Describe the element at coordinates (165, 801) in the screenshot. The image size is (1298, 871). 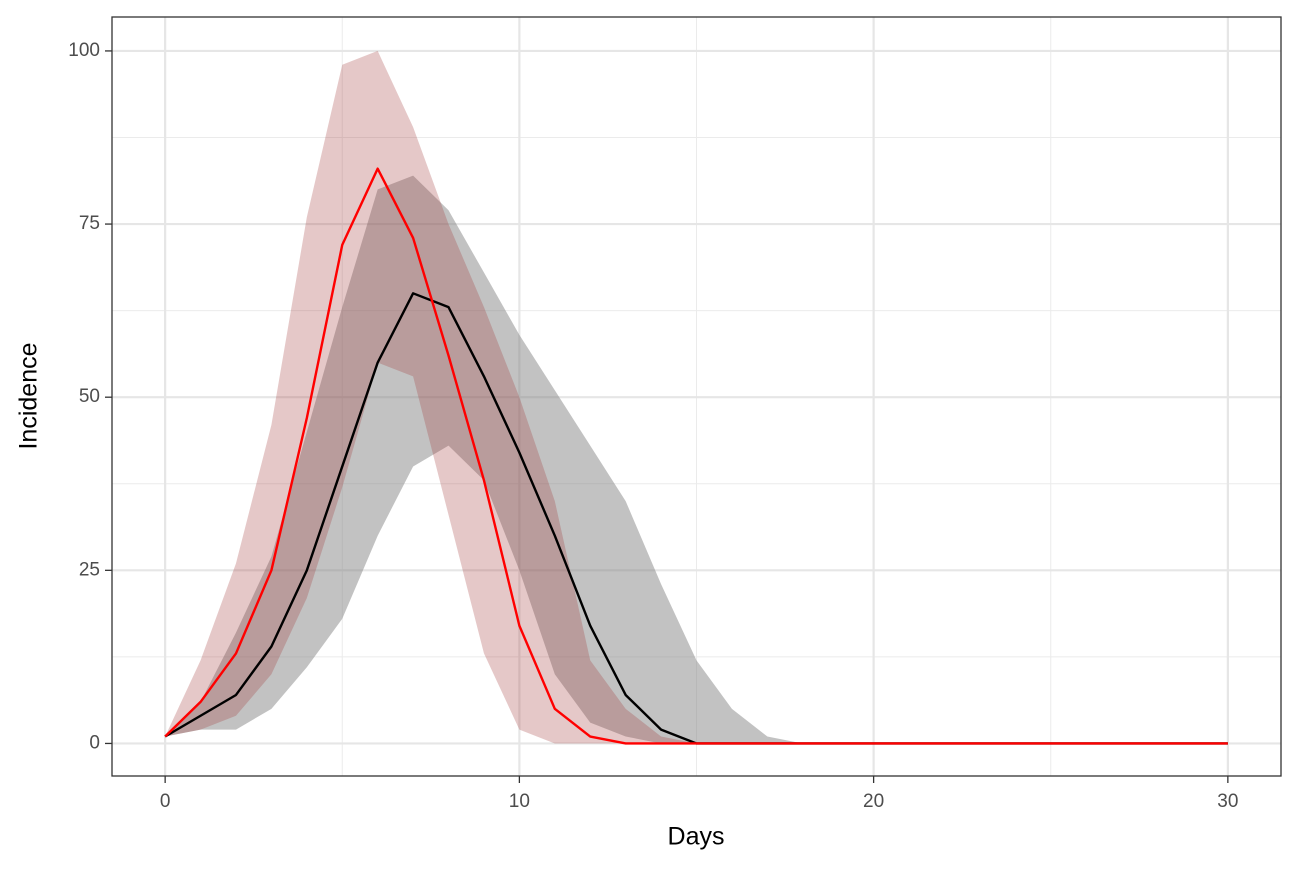
I see `x-tick-label: 0` at that location.